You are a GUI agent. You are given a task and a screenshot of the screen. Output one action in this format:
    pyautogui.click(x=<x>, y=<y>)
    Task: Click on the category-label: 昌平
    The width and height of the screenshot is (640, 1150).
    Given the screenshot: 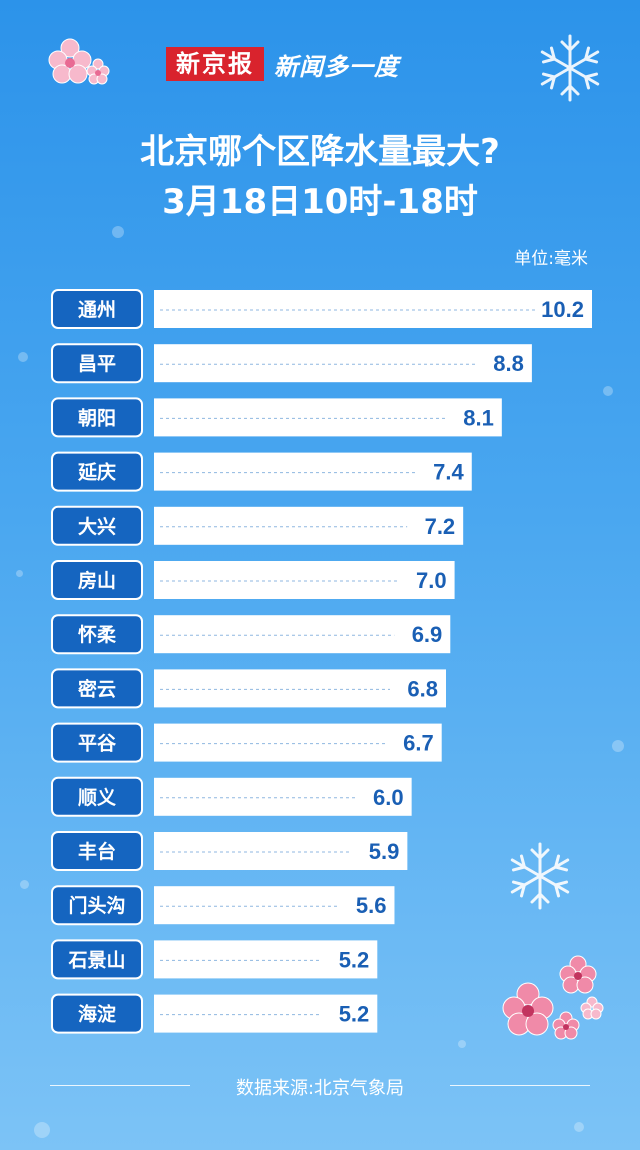 What is the action you would take?
    pyautogui.click(x=97, y=364)
    